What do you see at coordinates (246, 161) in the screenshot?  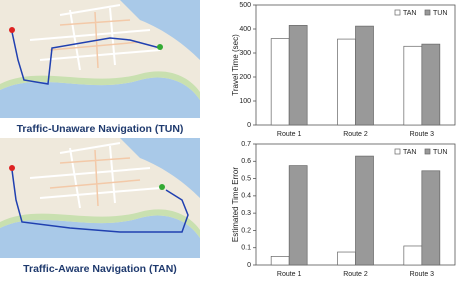 I see `y-tick-label: 0.6` at bounding box center [246, 161].